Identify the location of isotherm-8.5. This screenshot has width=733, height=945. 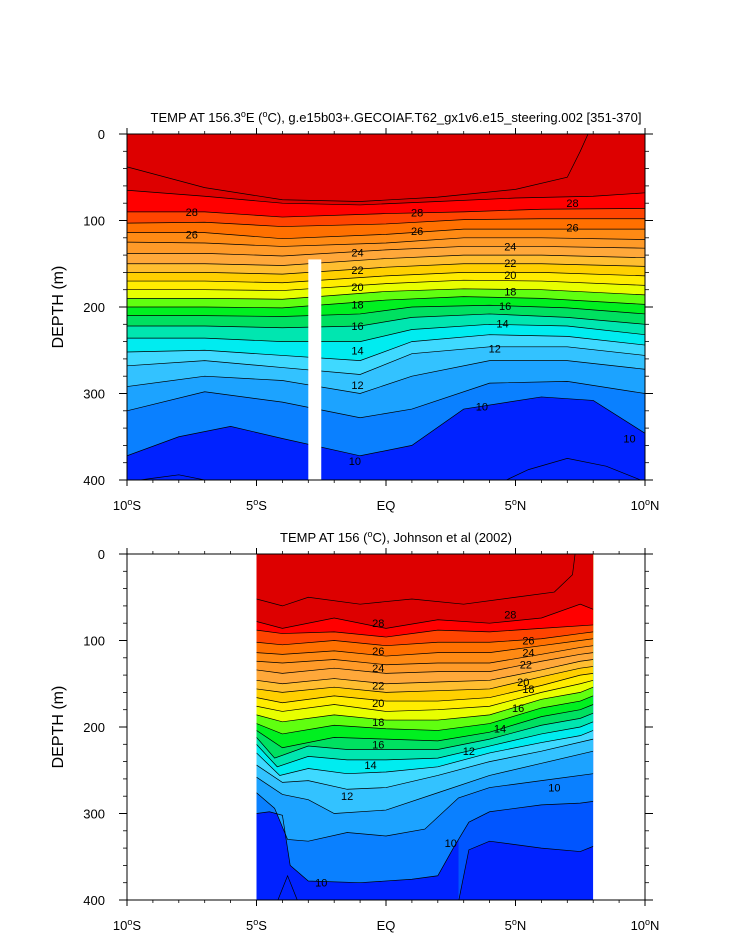
(287, 887).